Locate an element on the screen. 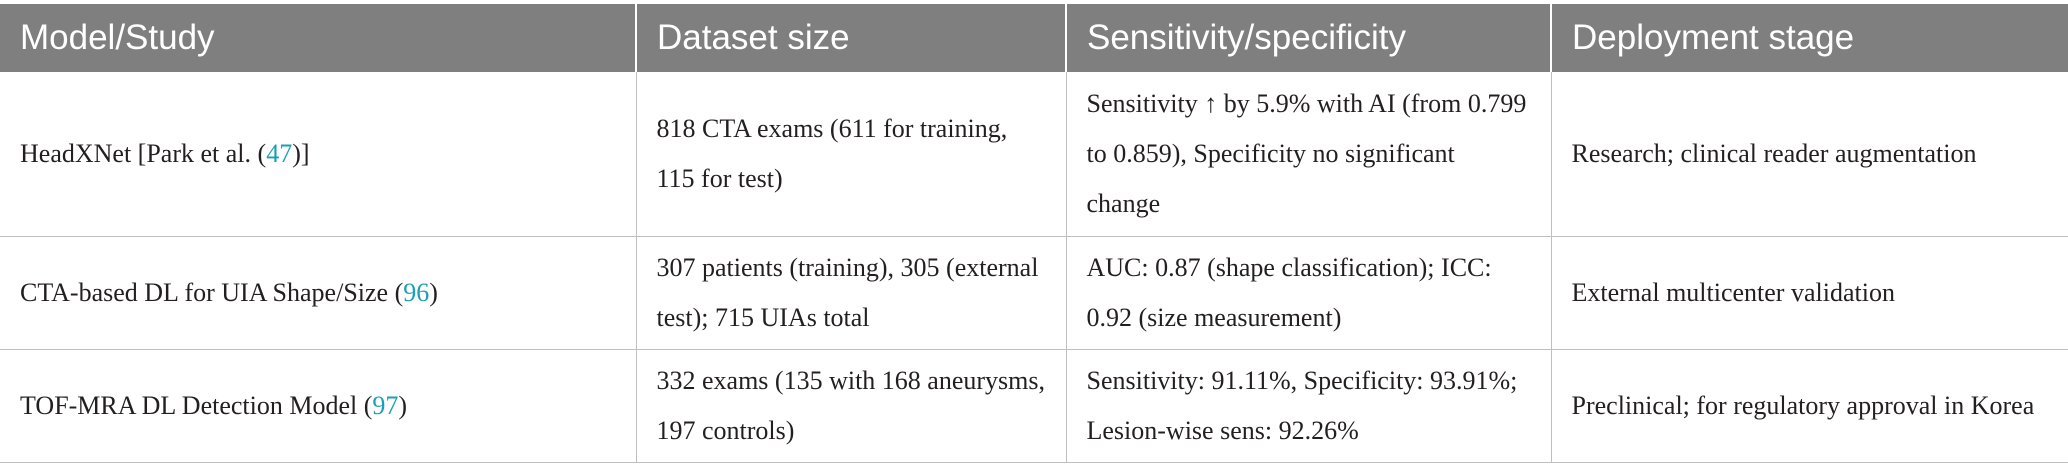 The width and height of the screenshot is (2068, 476). cell-stage: Research; clinical reader augmentation is located at coordinates (1809, 154).